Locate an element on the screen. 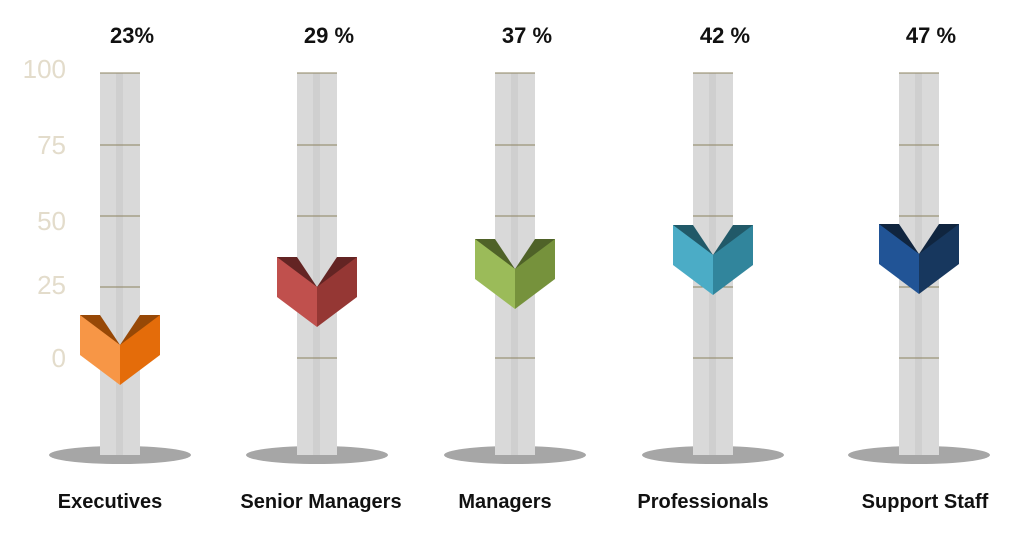 The image size is (1026, 537). y-tick-label: 100 is located at coordinates (44, 69).